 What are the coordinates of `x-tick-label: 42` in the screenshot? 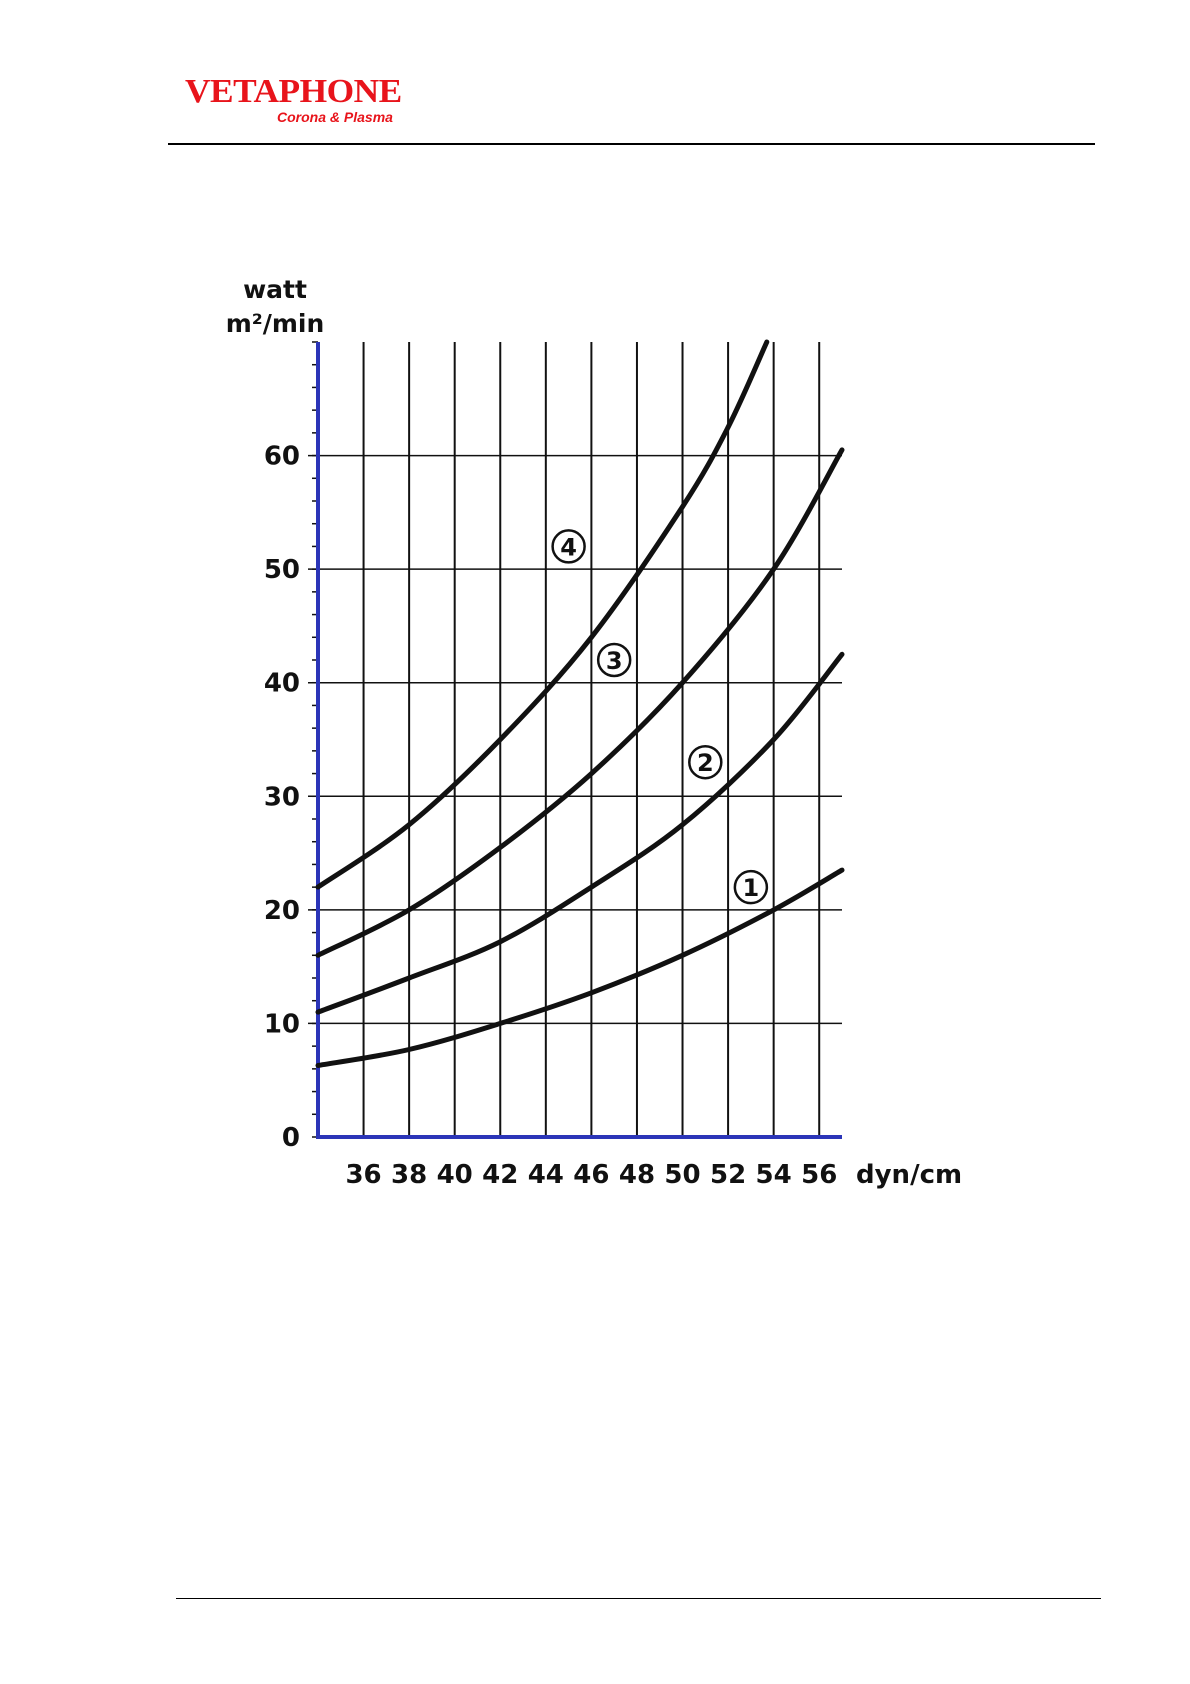 It's located at (500, 1175).